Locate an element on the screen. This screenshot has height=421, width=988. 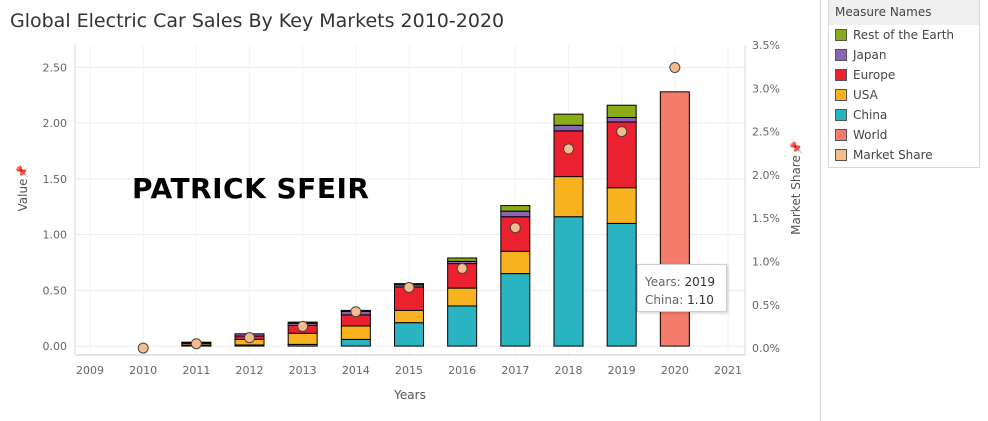
market-share-point-2018 is located at coordinates (568, 149).